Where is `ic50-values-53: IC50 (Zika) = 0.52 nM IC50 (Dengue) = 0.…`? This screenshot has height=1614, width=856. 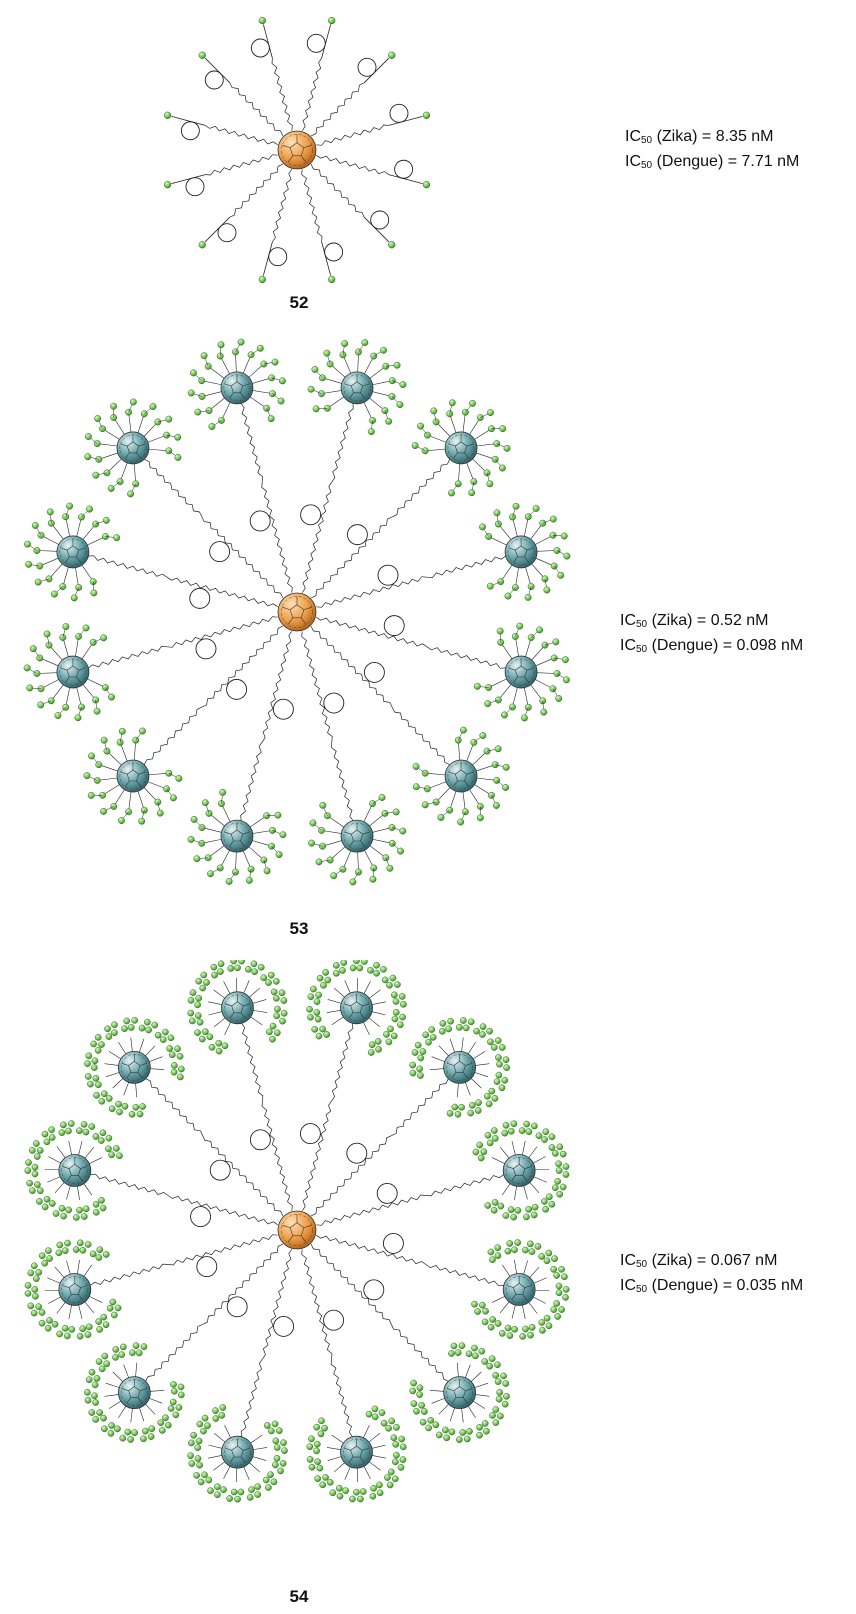 ic50-values-53: IC50 (Zika) = 0.52 nM IC50 (Dengue) = 0.… is located at coordinates (711, 635).